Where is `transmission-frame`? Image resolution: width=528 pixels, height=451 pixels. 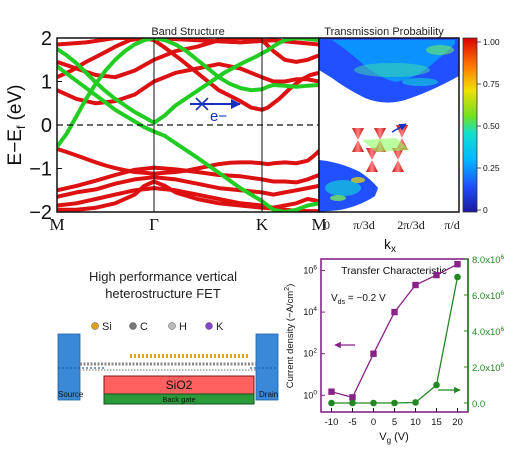
transmission-frame is located at coordinates (389, 125).